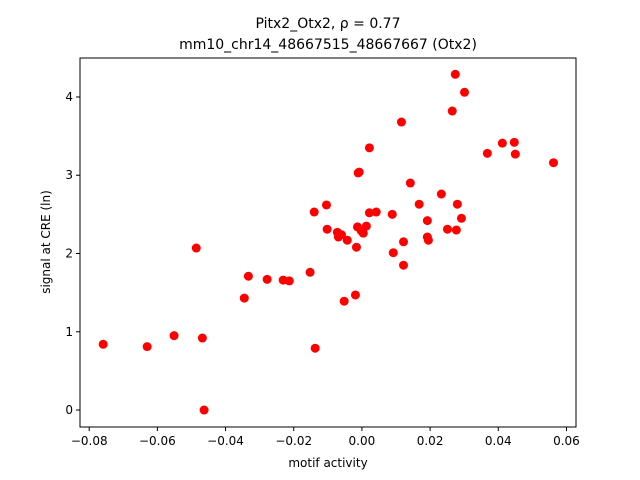  Describe the element at coordinates (89, 441) in the screenshot. I see `x-tick-label: −0.08` at that location.